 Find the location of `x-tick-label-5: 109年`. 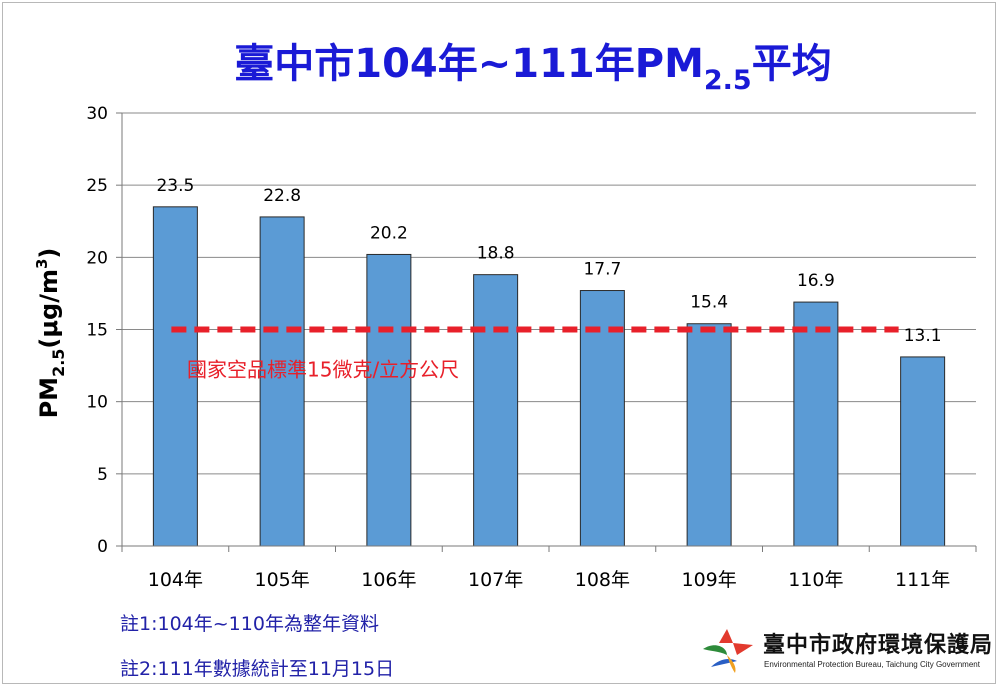

x-tick-label-5: 109年 is located at coordinates (708, 580).